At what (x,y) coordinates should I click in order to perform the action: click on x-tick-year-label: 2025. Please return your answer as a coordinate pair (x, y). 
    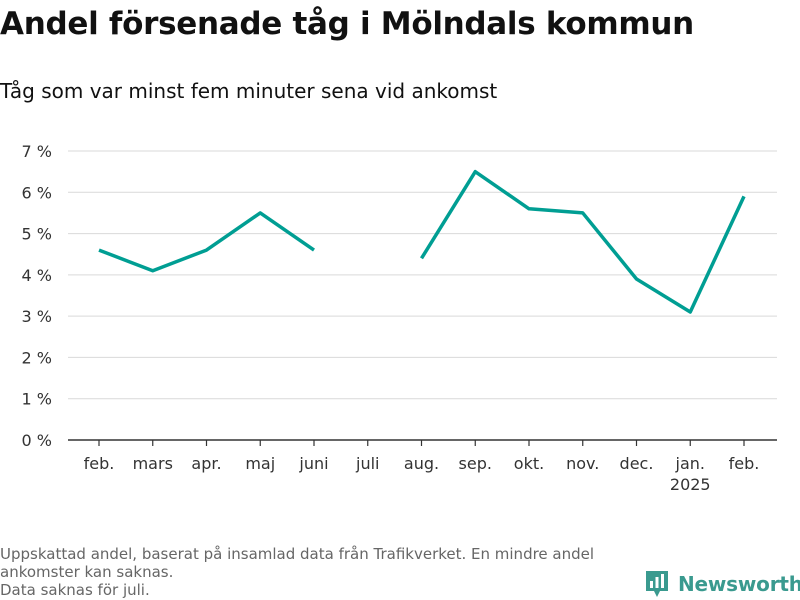
    Looking at the image, I should click on (690, 484).